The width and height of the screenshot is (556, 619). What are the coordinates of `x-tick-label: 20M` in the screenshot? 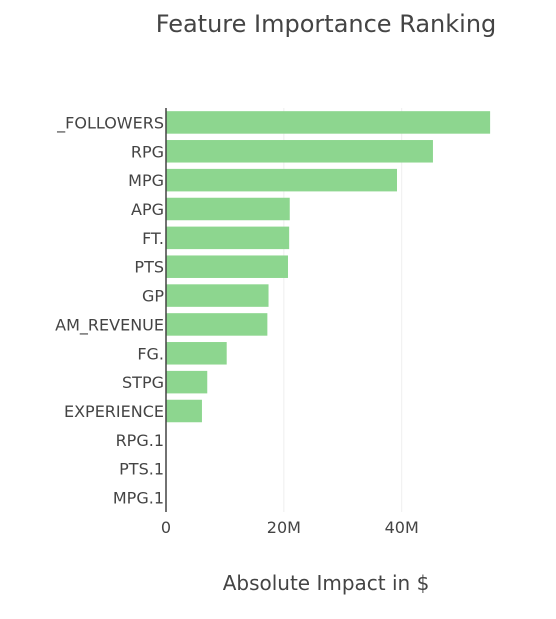 It's located at (284, 527).